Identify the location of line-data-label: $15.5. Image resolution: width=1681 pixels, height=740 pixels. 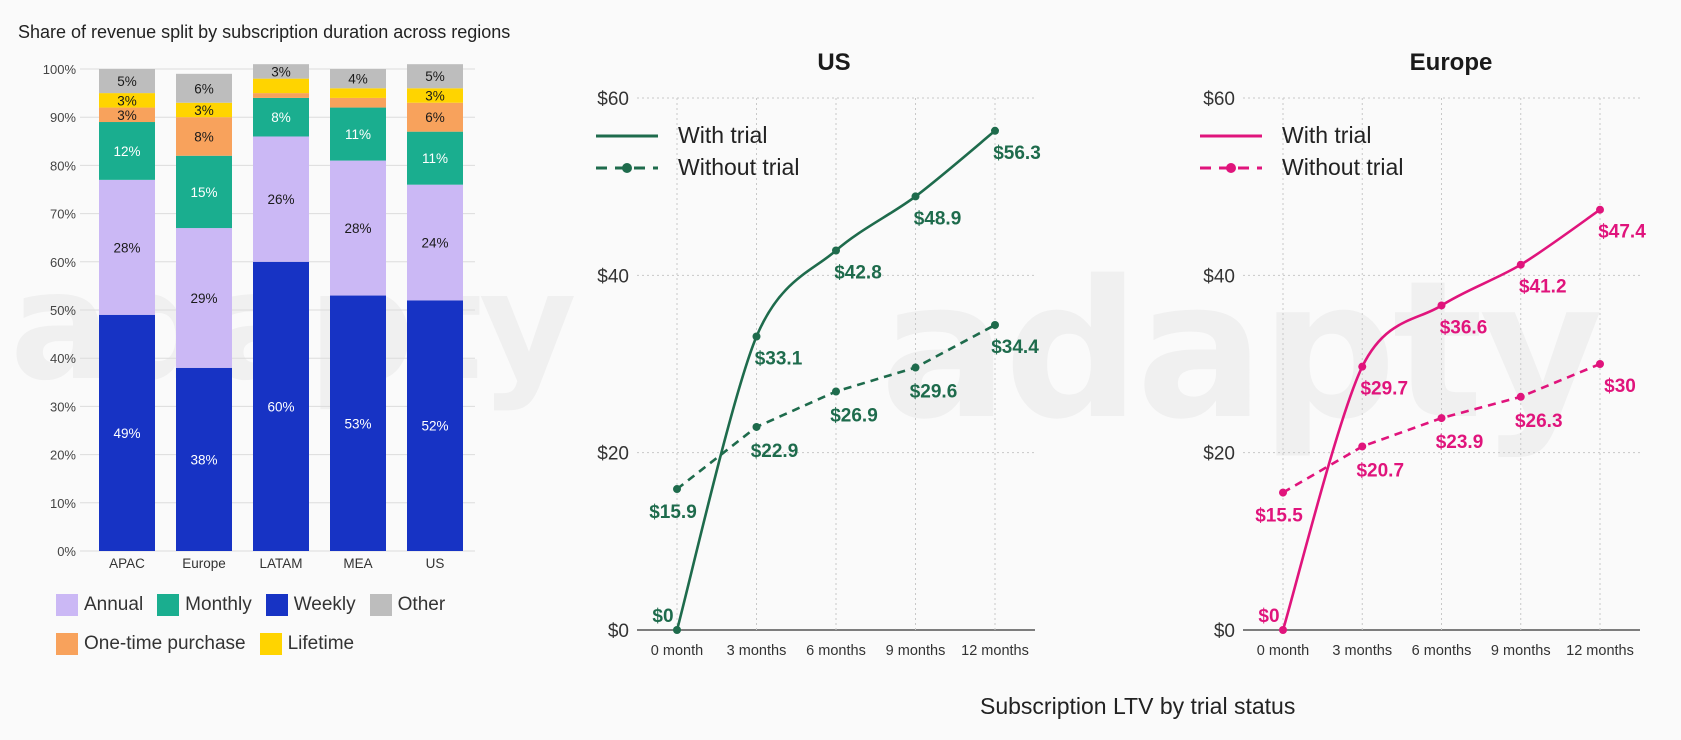
(1279, 516).